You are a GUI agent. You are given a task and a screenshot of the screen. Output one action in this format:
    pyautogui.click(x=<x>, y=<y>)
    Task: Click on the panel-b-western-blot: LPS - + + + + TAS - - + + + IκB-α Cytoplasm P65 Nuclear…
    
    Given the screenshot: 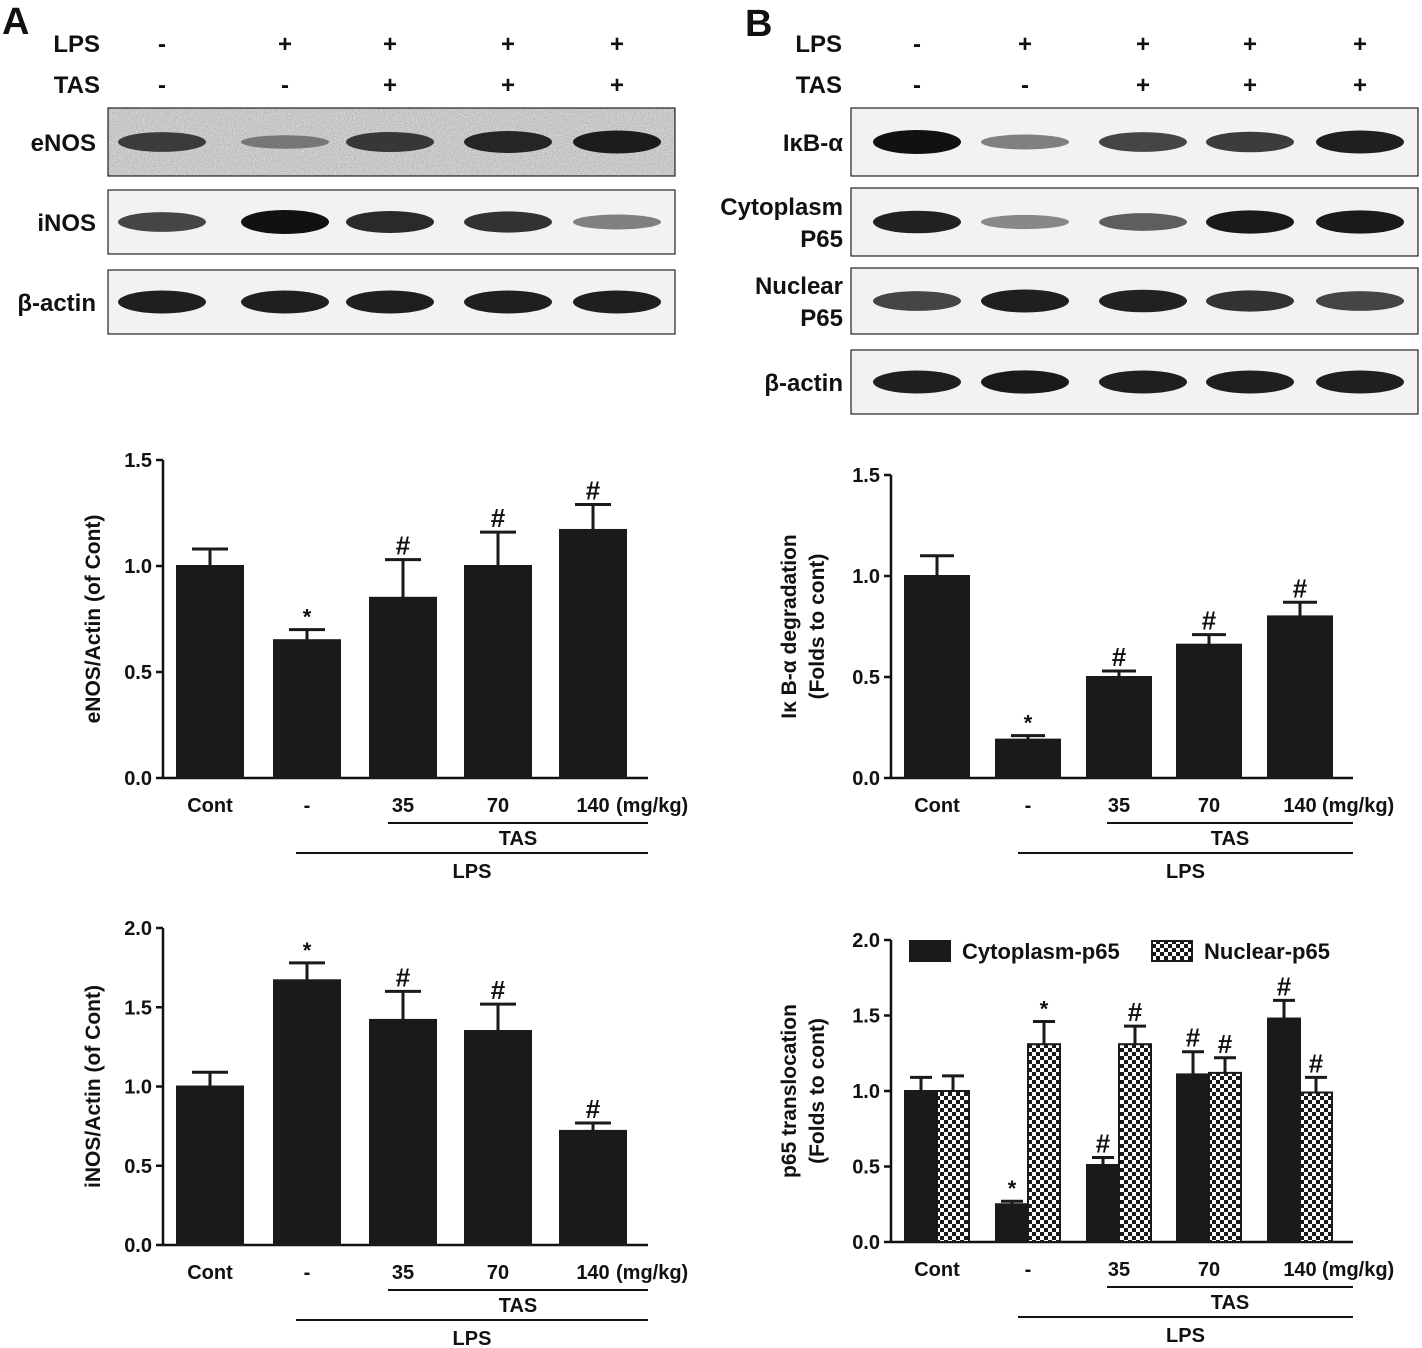 What is the action you would take?
    pyautogui.click(x=1069, y=223)
    